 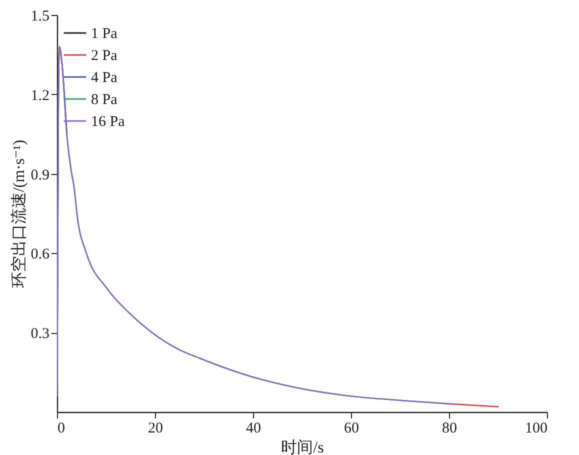 I want to click on x-tick-label: 0, so click(x=61, y=428).